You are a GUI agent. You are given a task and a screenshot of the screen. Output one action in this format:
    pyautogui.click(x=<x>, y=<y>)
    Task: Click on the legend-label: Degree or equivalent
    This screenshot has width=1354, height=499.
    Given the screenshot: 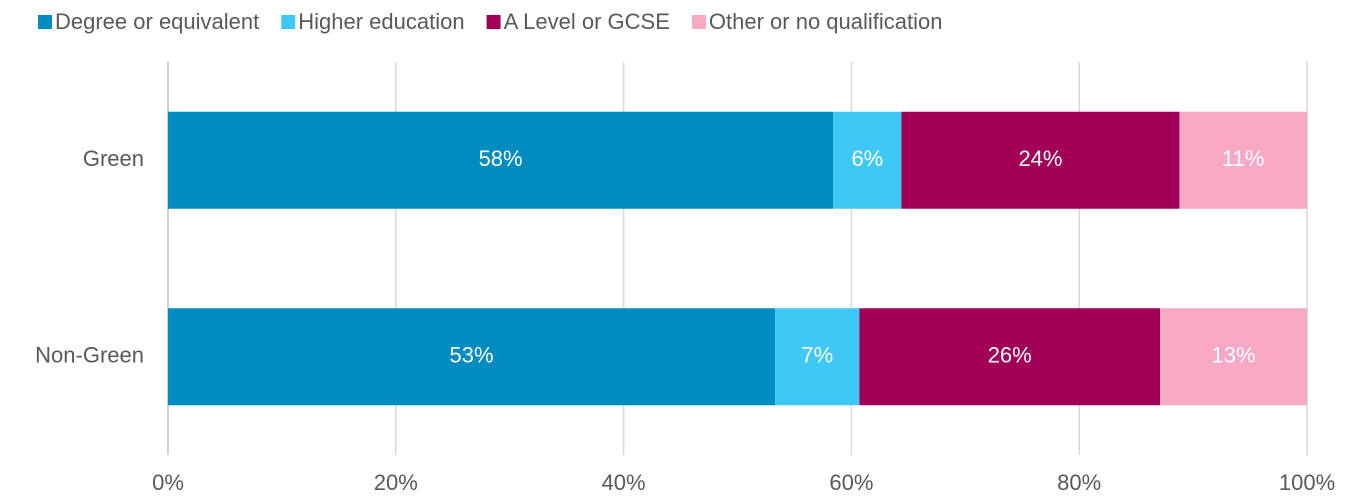 What is the action you would take?
    pyautogui.click(x=157, y=21)
    